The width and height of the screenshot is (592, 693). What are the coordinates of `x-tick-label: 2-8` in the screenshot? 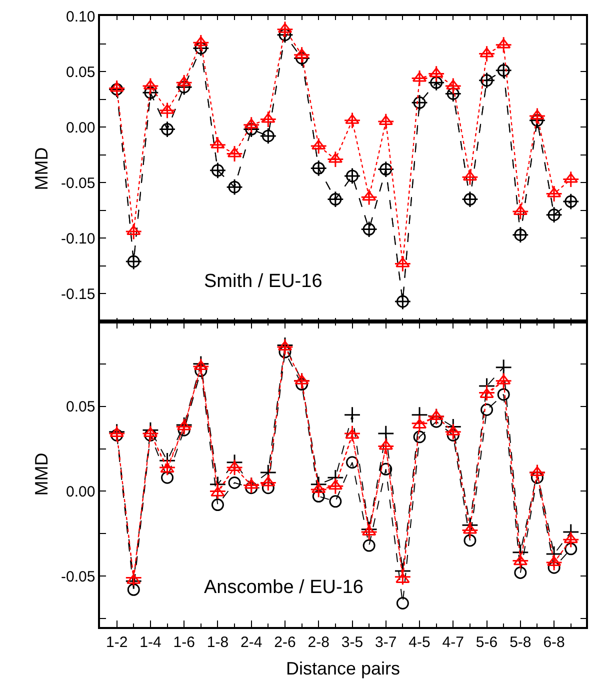 It's located at (319, 642).